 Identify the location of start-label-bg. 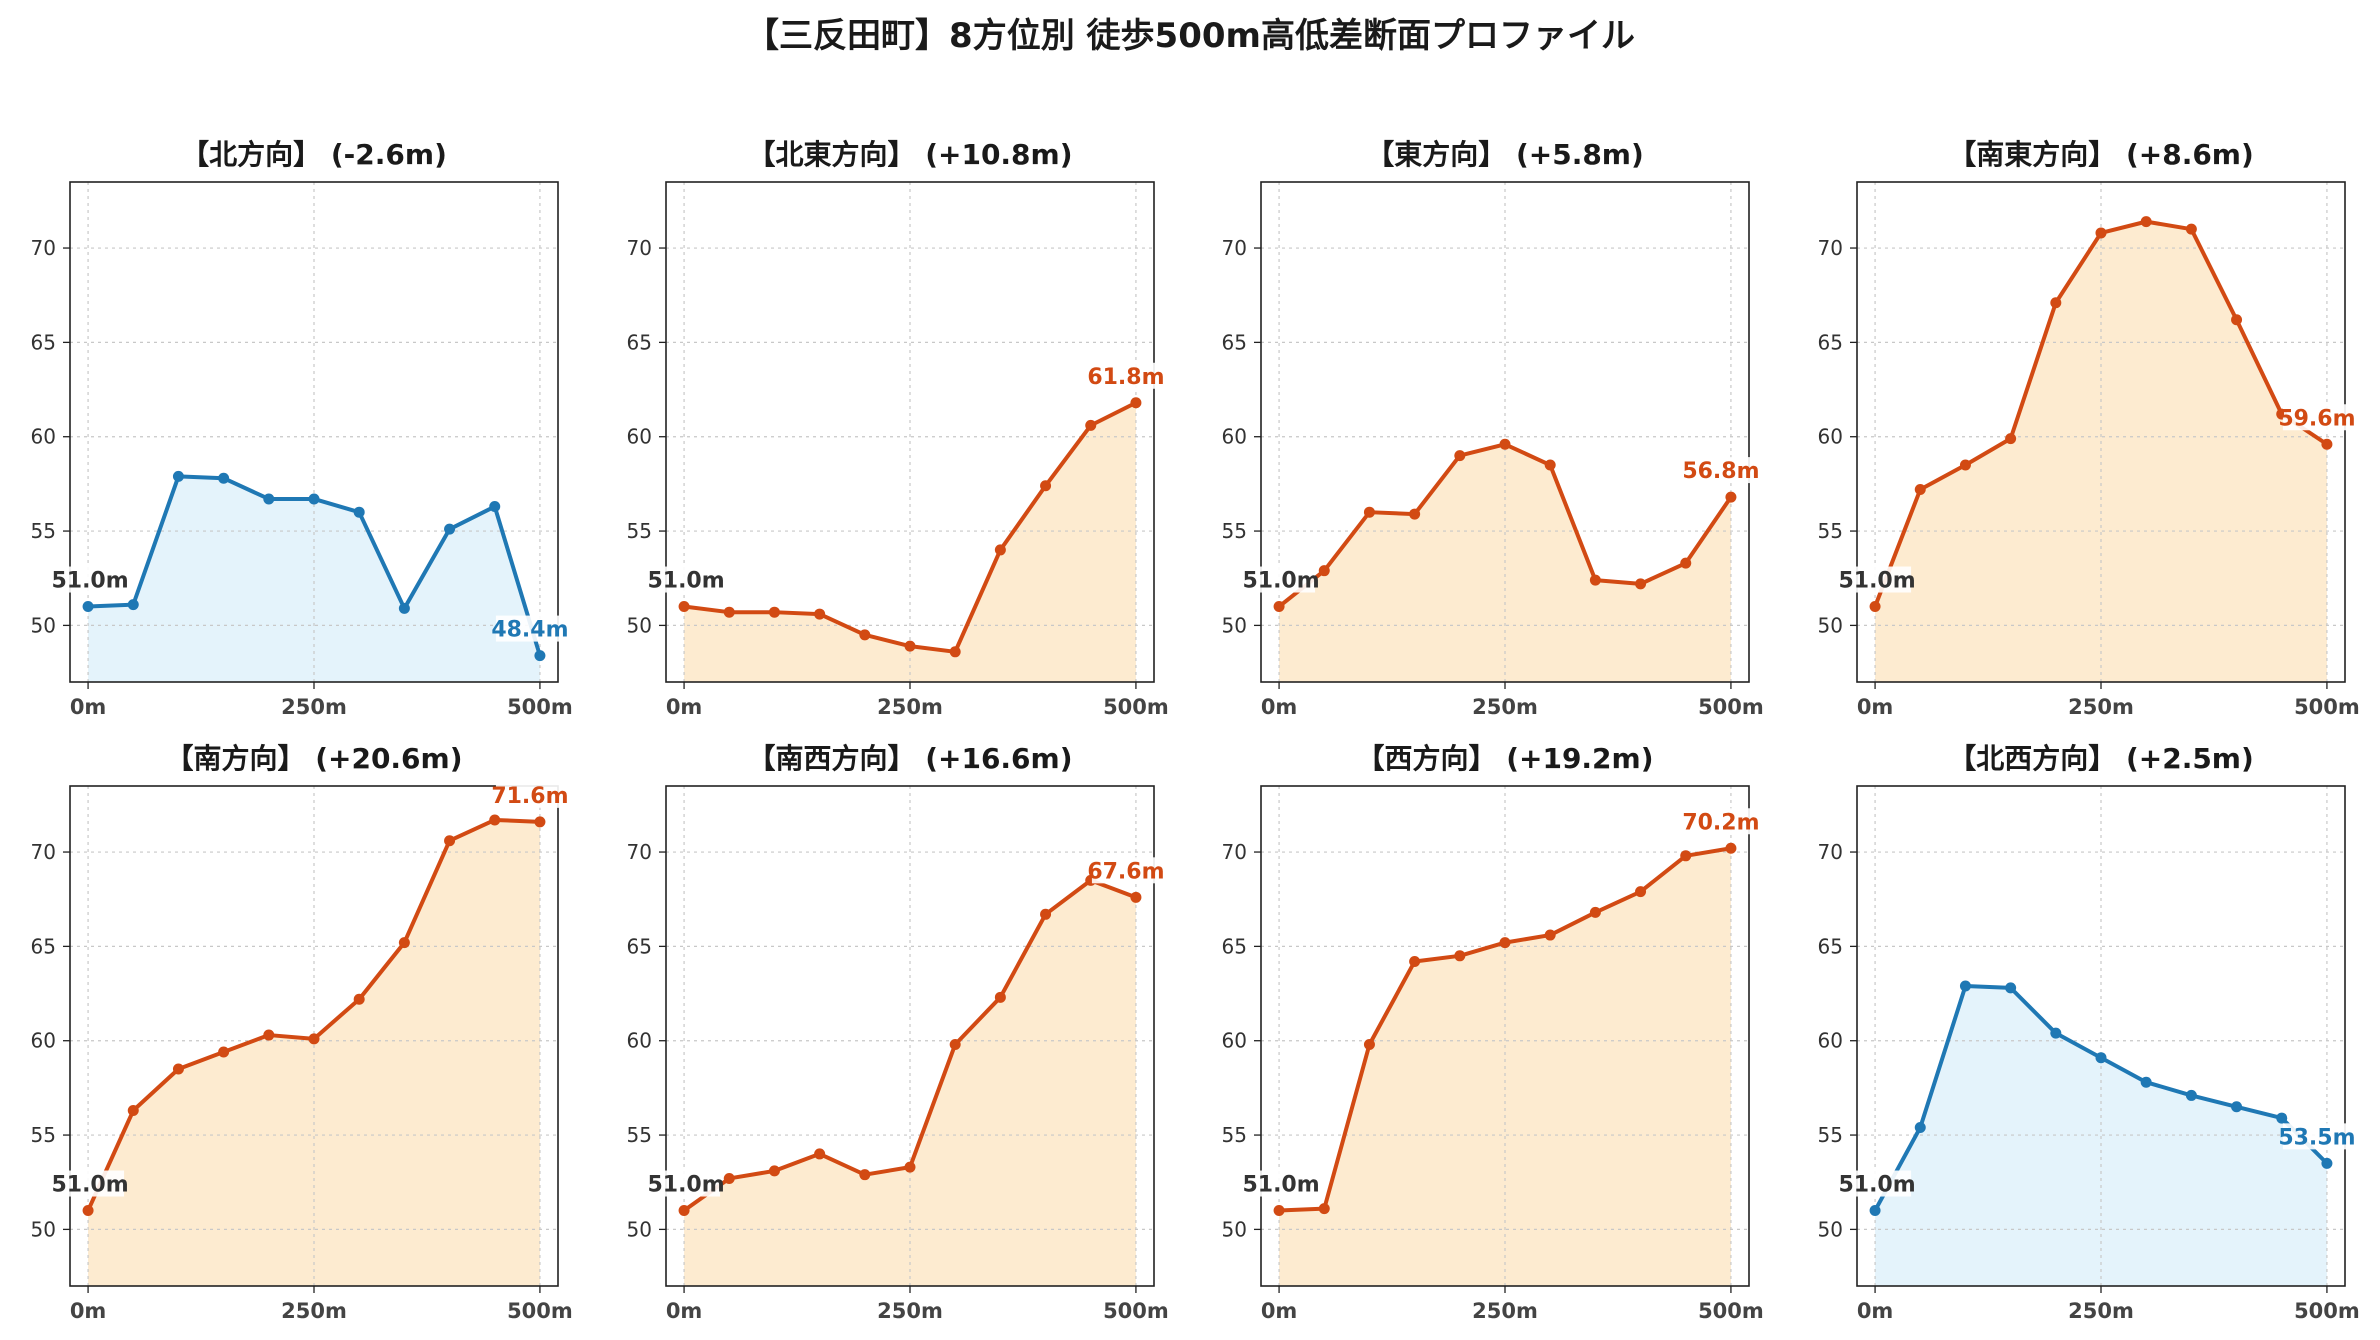
(1878, 579).